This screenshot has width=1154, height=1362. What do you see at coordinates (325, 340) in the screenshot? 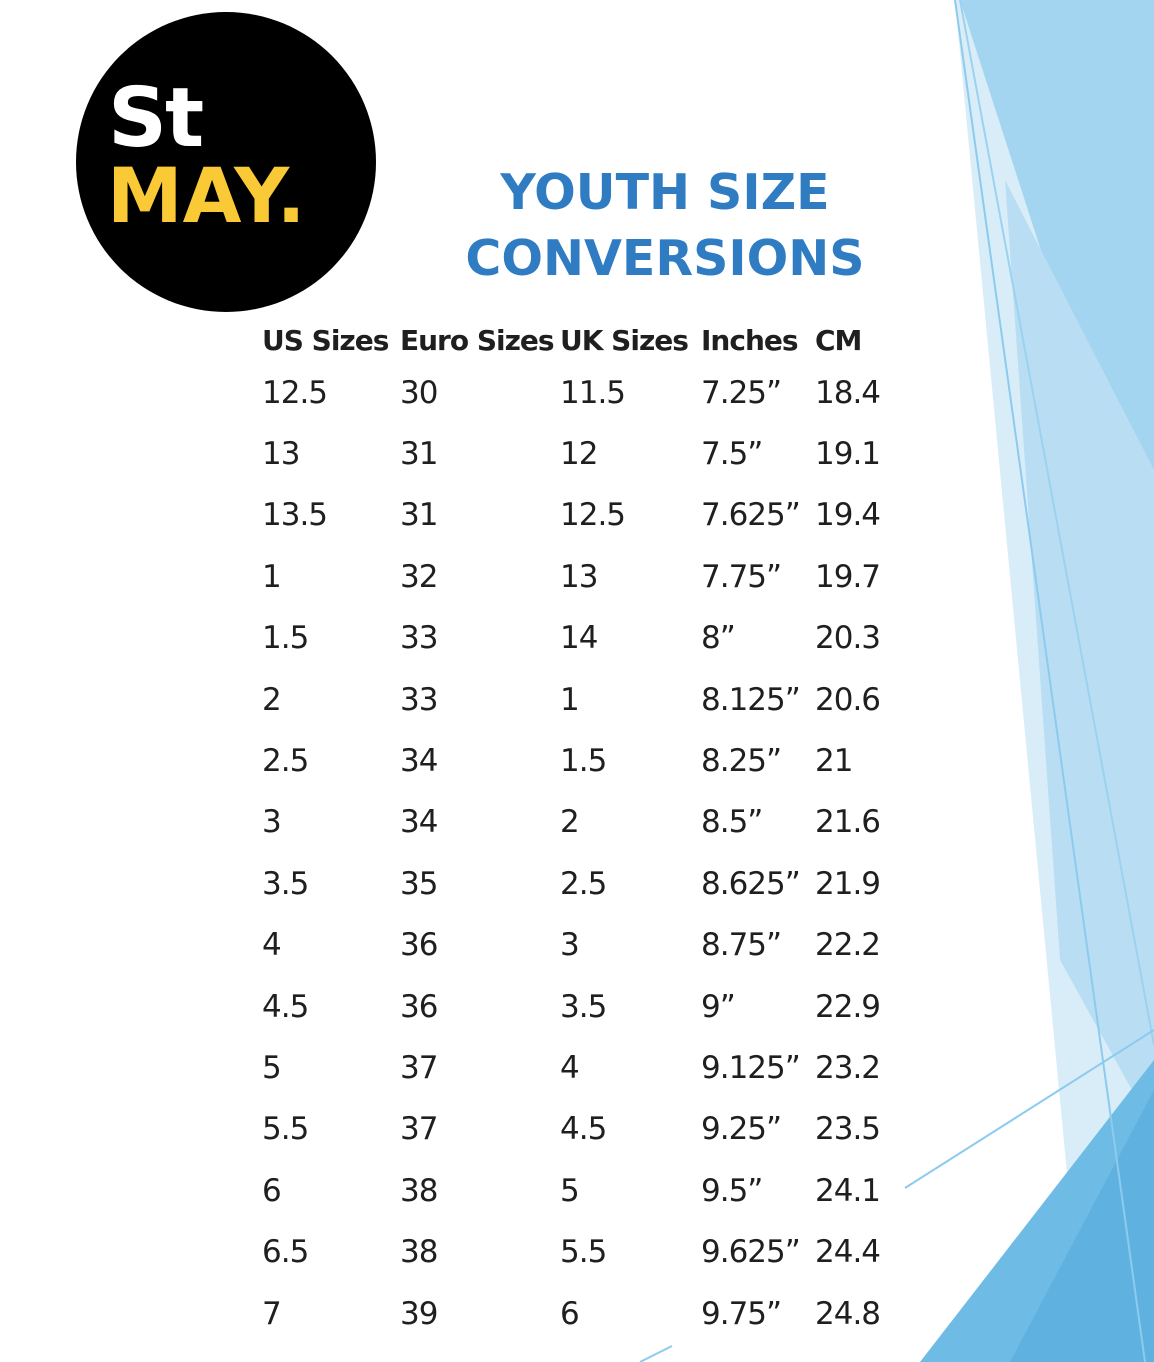
I see `header-us-sizes: US Sizes` at bounding box center [325, 340].